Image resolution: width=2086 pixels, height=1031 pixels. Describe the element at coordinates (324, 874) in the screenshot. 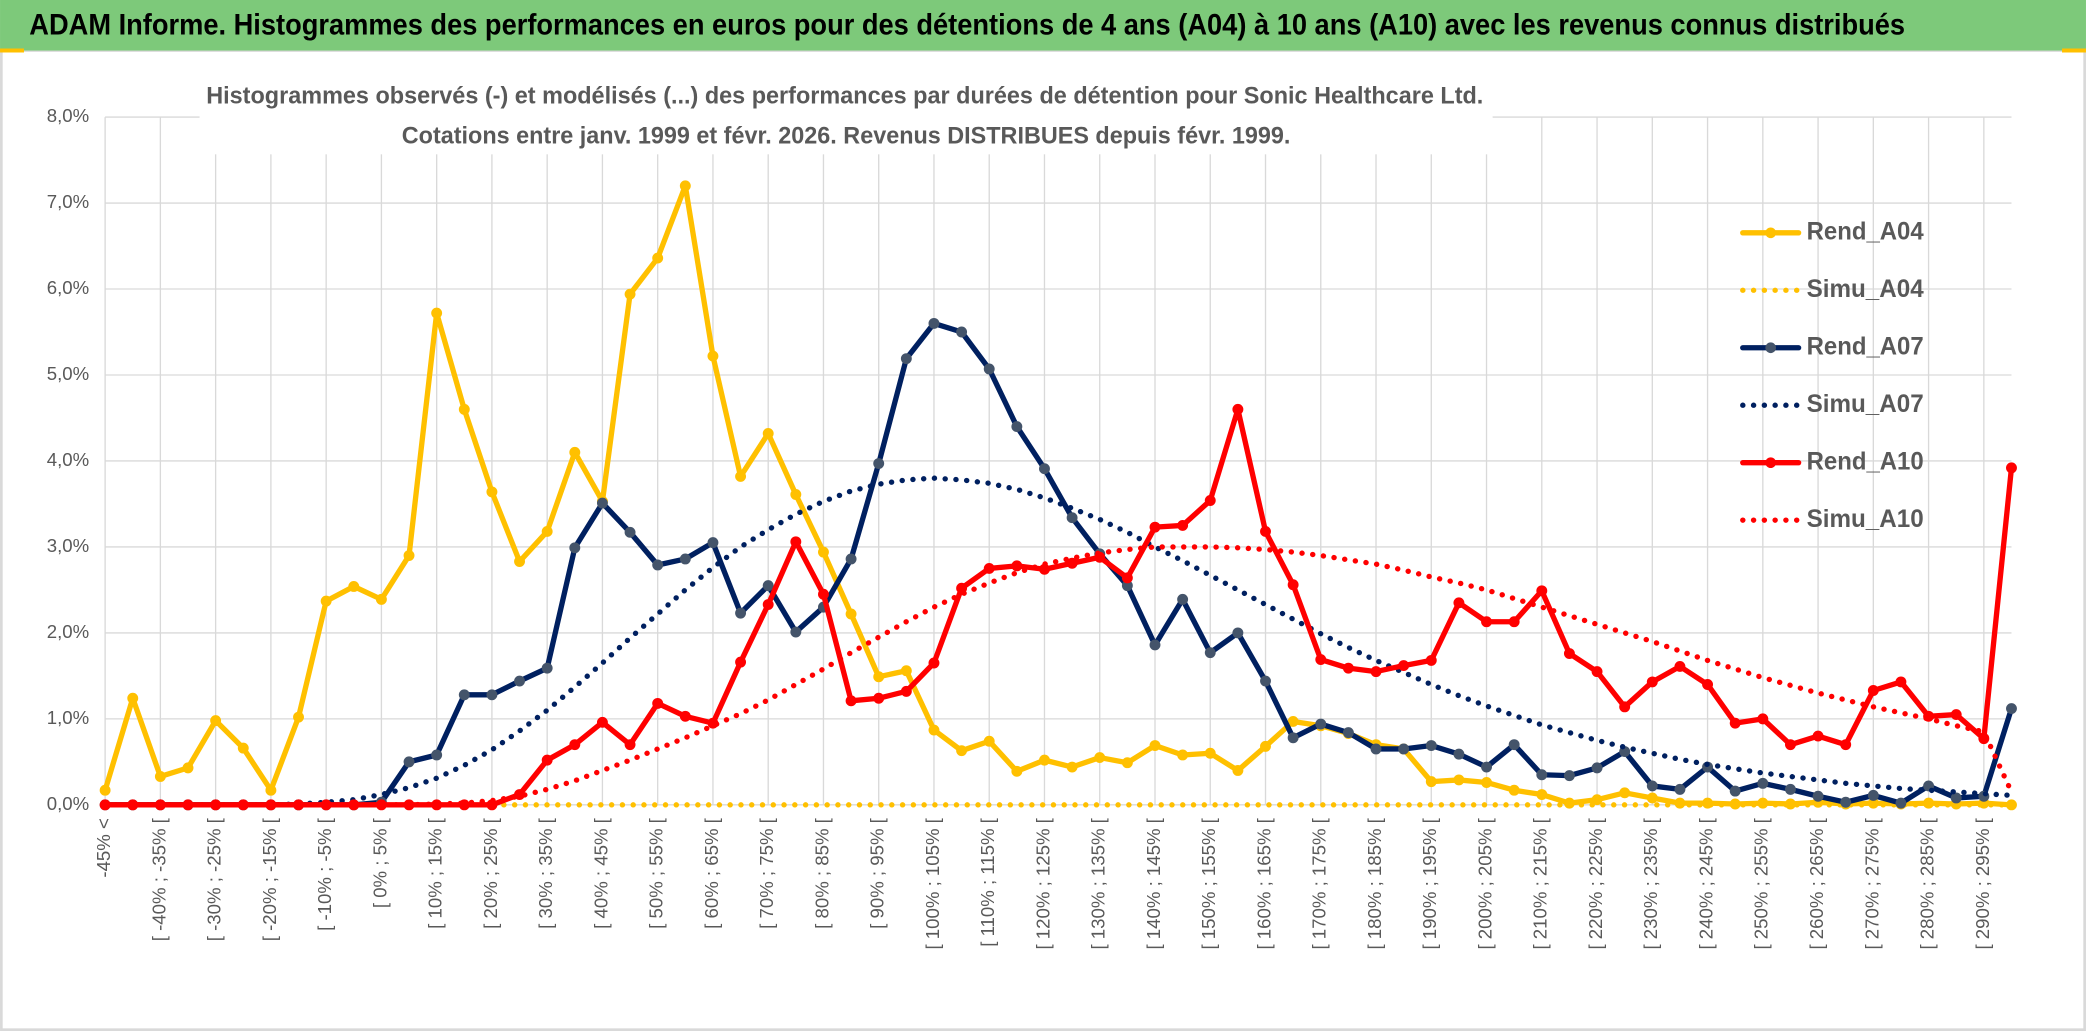

I see `x-tick-label: [ -10% ; -5% [` at that location.